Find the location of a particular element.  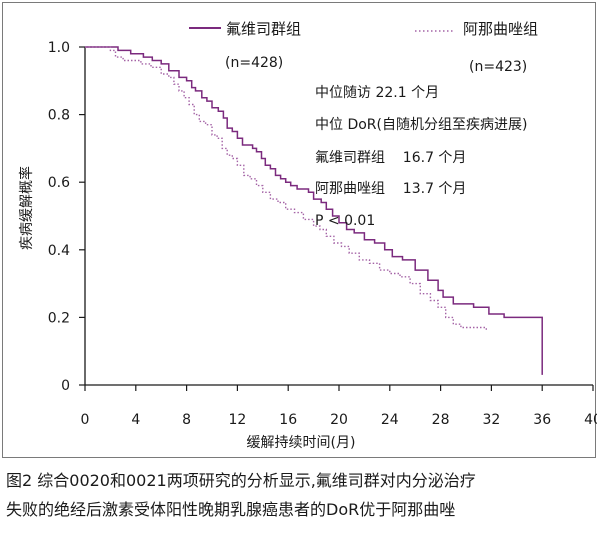

y-tick-label: 0.2 is located at coordinates (59, 318).